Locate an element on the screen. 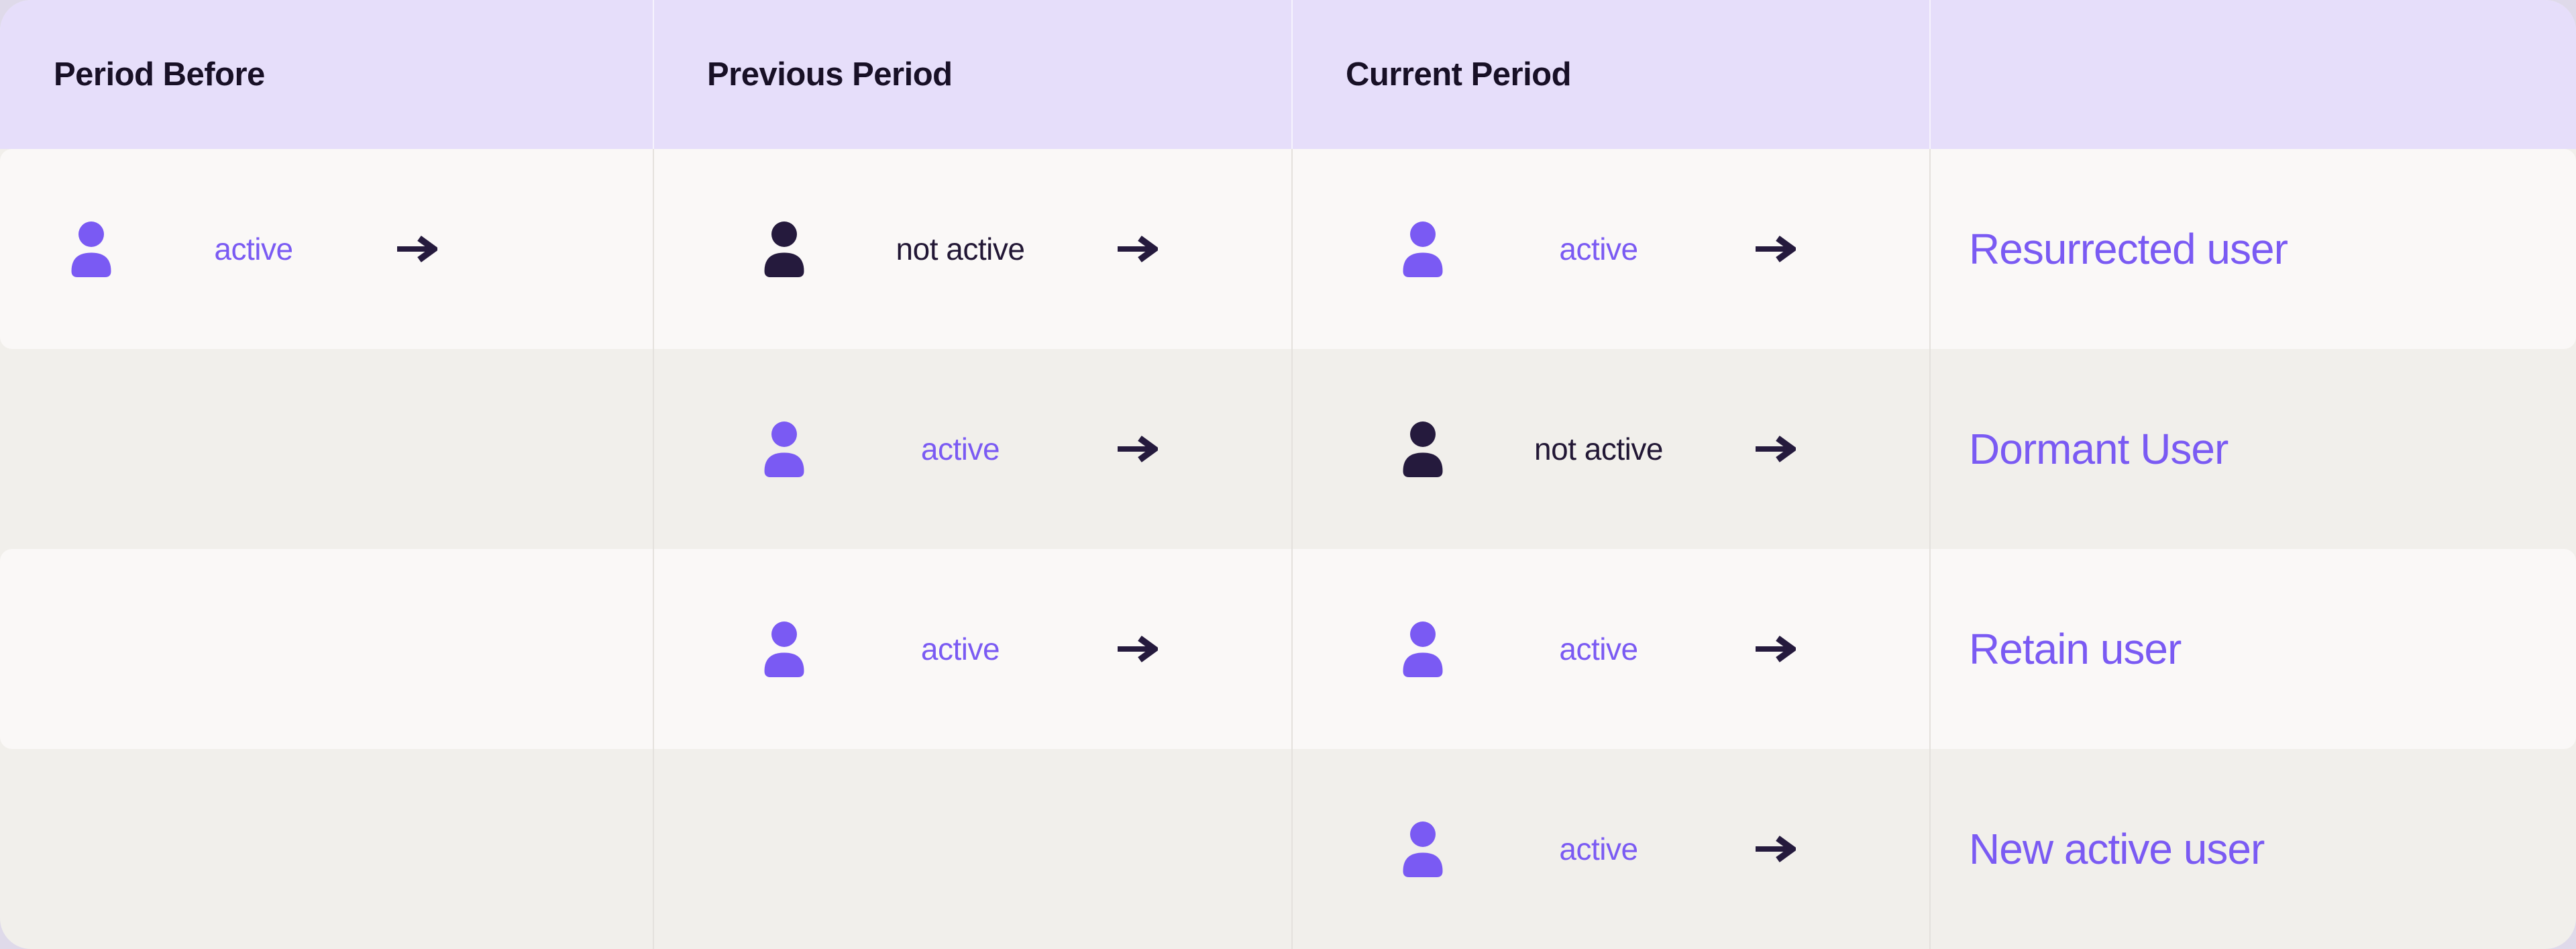  cell-previous-period: not active is located at coordinates (972, 249).